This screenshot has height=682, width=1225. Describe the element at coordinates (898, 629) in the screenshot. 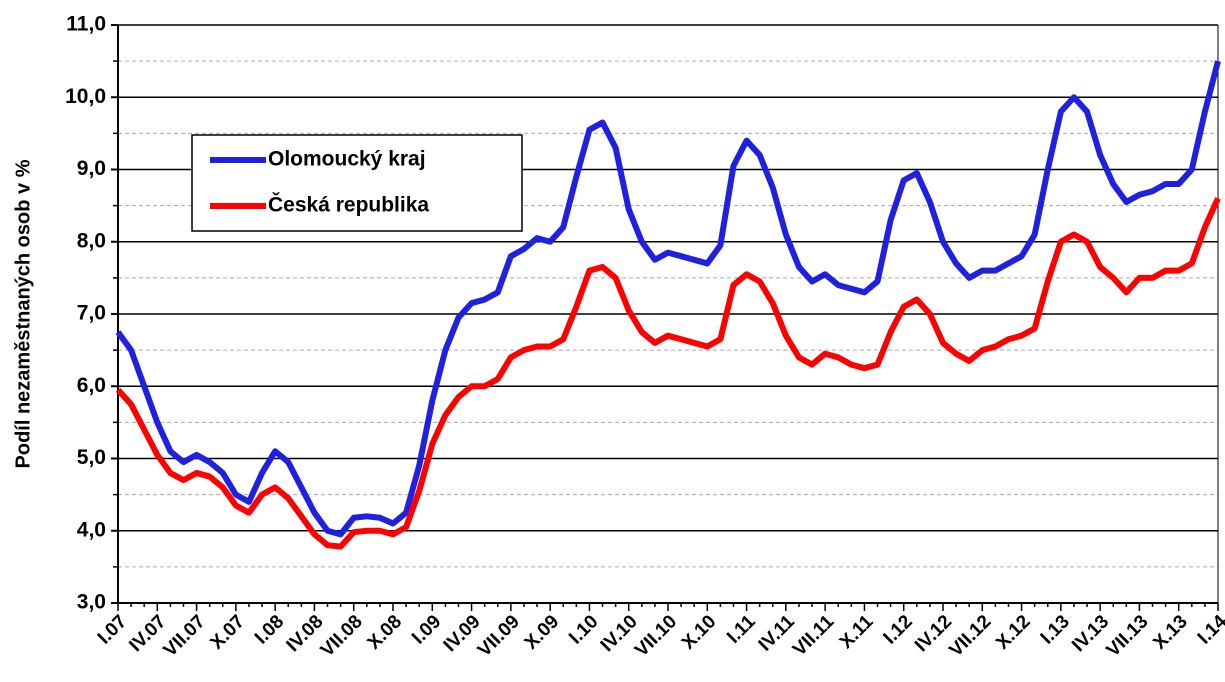

I see `x-tick-label: I.12` at that location.